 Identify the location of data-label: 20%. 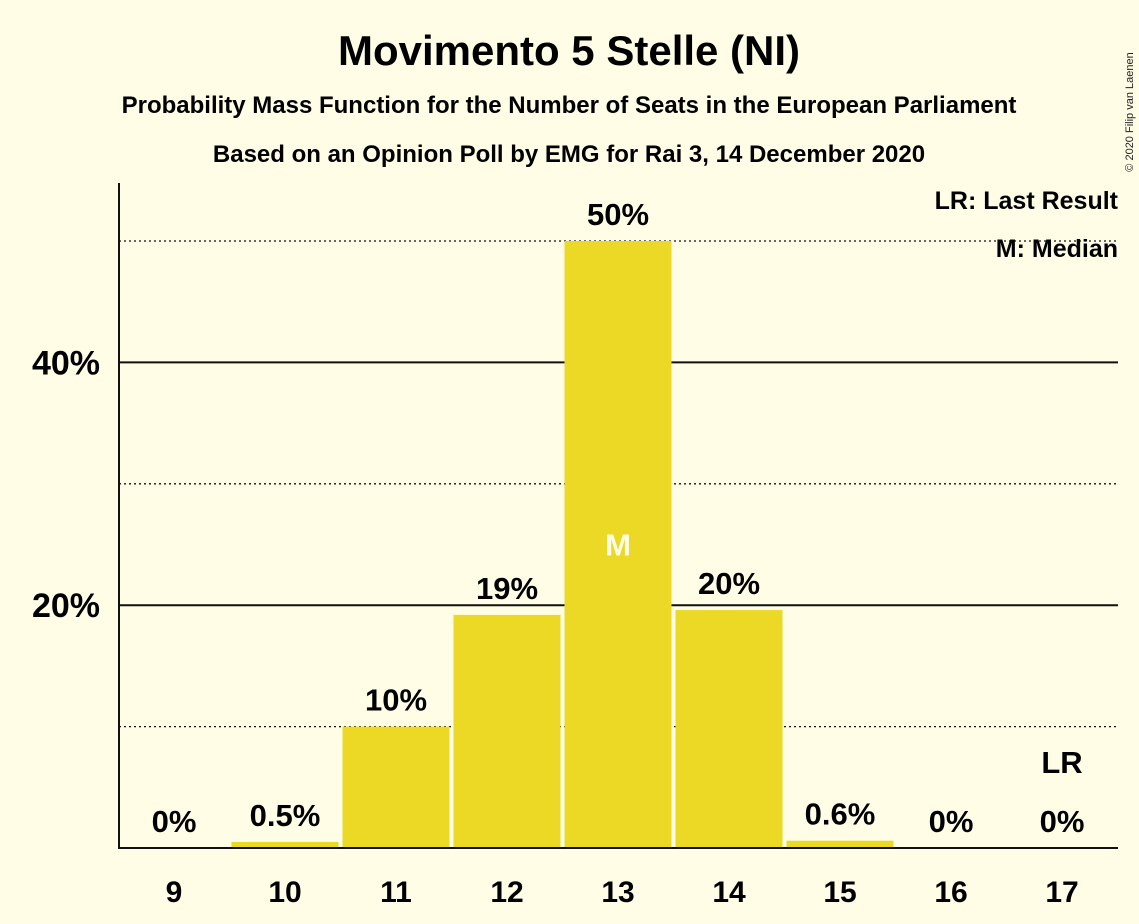
(729, 583).